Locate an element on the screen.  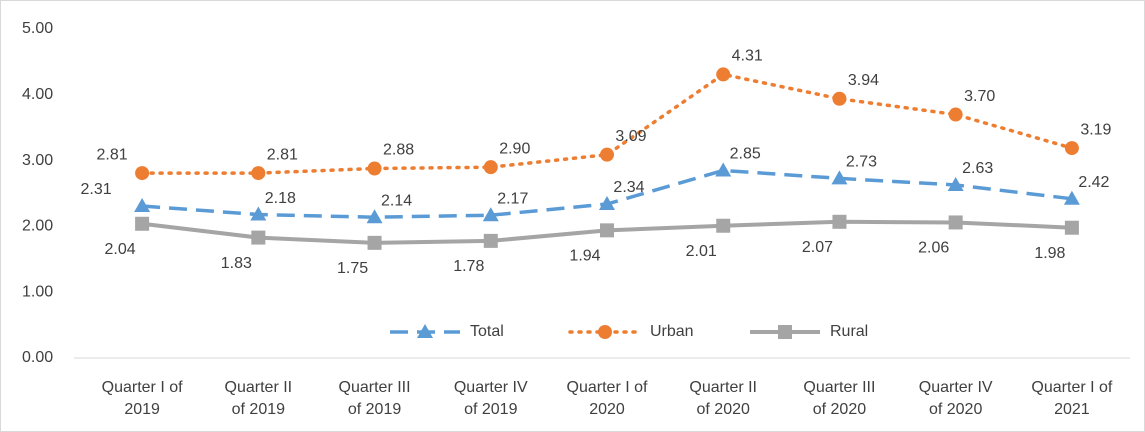
y-tick-label: 5.00 is located at coordinates (37, 28).